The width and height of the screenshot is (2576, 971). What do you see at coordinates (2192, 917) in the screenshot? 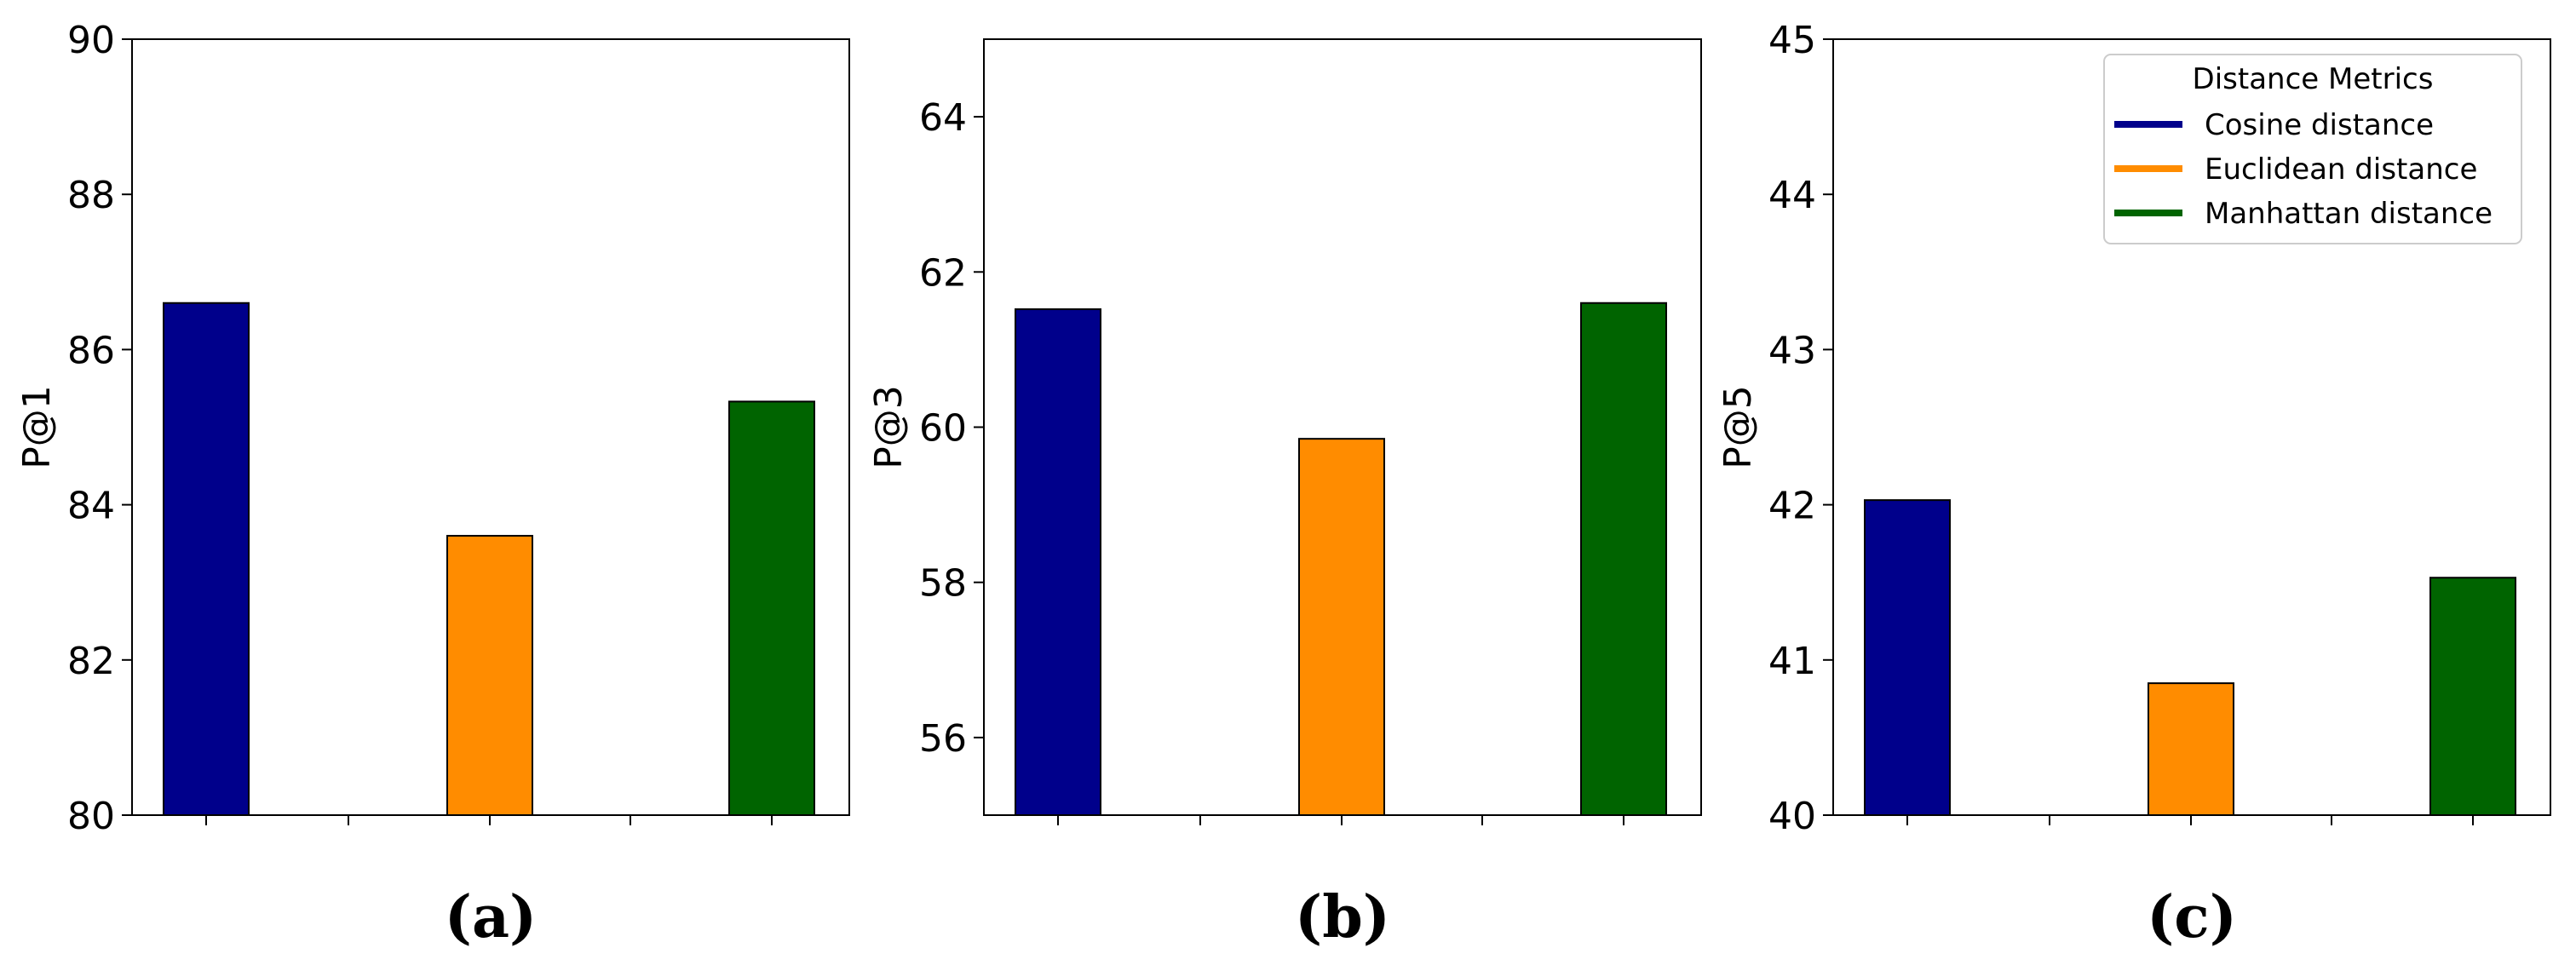
I see `panel-caption: (c)` at bounding box center [2192, 917].